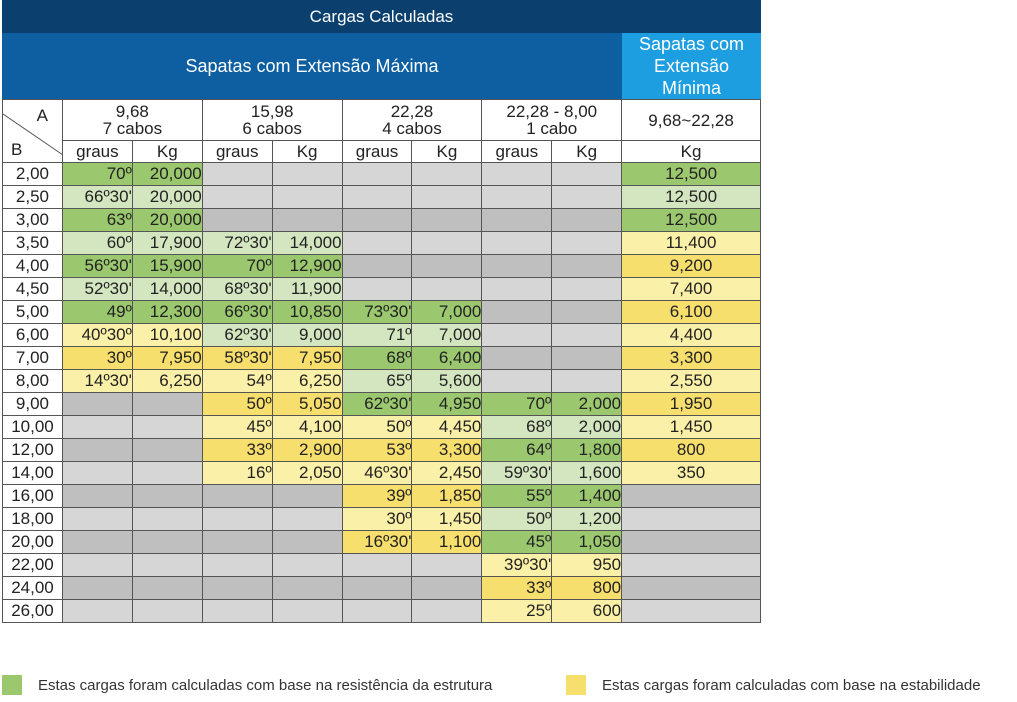 Image resolution: width=1017 pixels, height=702 pixels. I want to click on angle-cell: 33º, so click(517, 588).